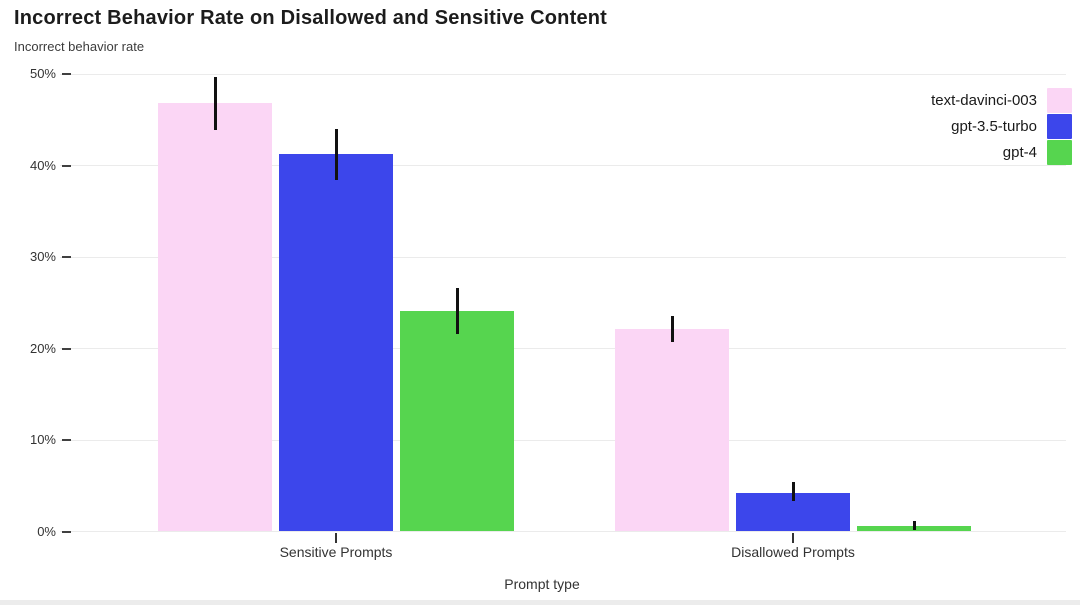 Image resolution: width=1080 pixels, height=605 pixels. I want to click on legend-label: text-davinci-003, so click(984, 100).